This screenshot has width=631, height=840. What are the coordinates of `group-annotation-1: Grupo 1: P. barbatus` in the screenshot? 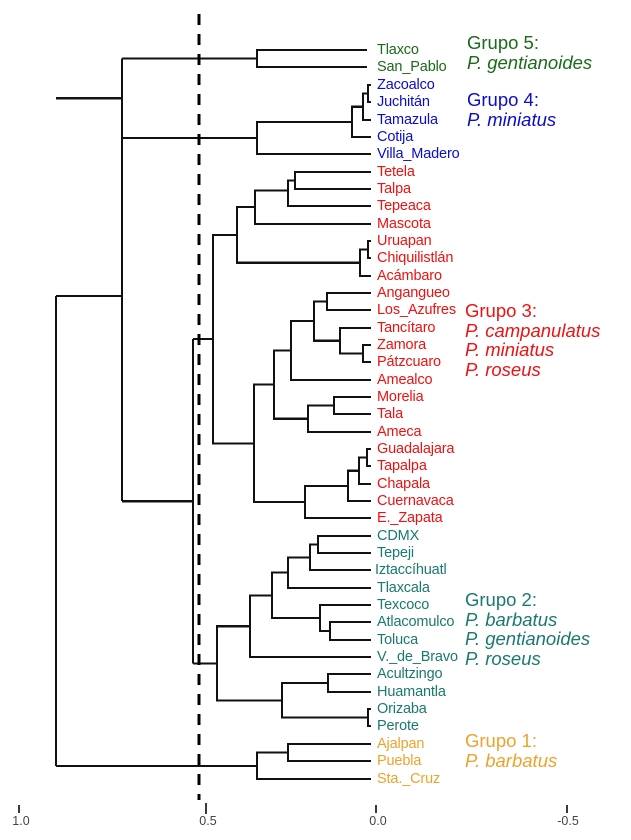 It's located at (511, 750).